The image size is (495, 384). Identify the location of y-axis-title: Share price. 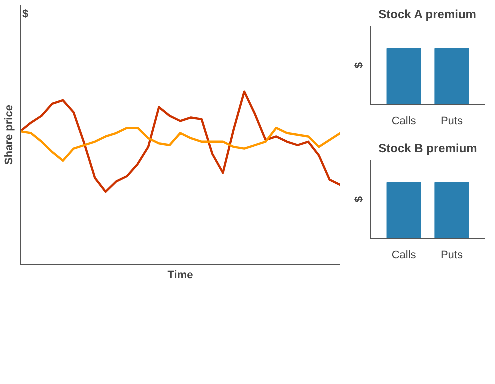
(10, 135).